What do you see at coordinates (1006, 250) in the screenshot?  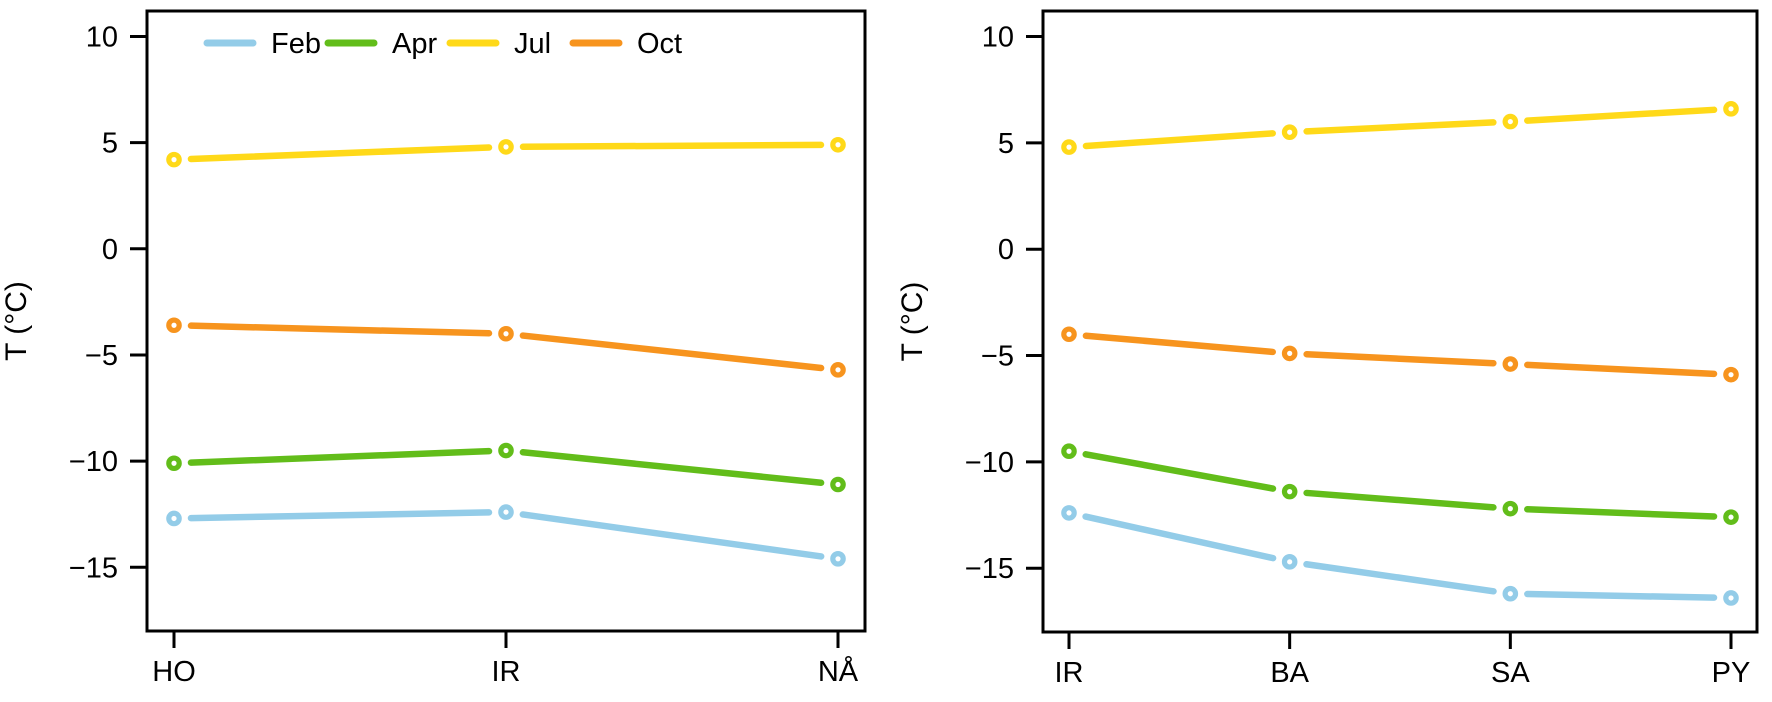 I see `y-tick-label-right: 0` at bounding box center [1006, 250].